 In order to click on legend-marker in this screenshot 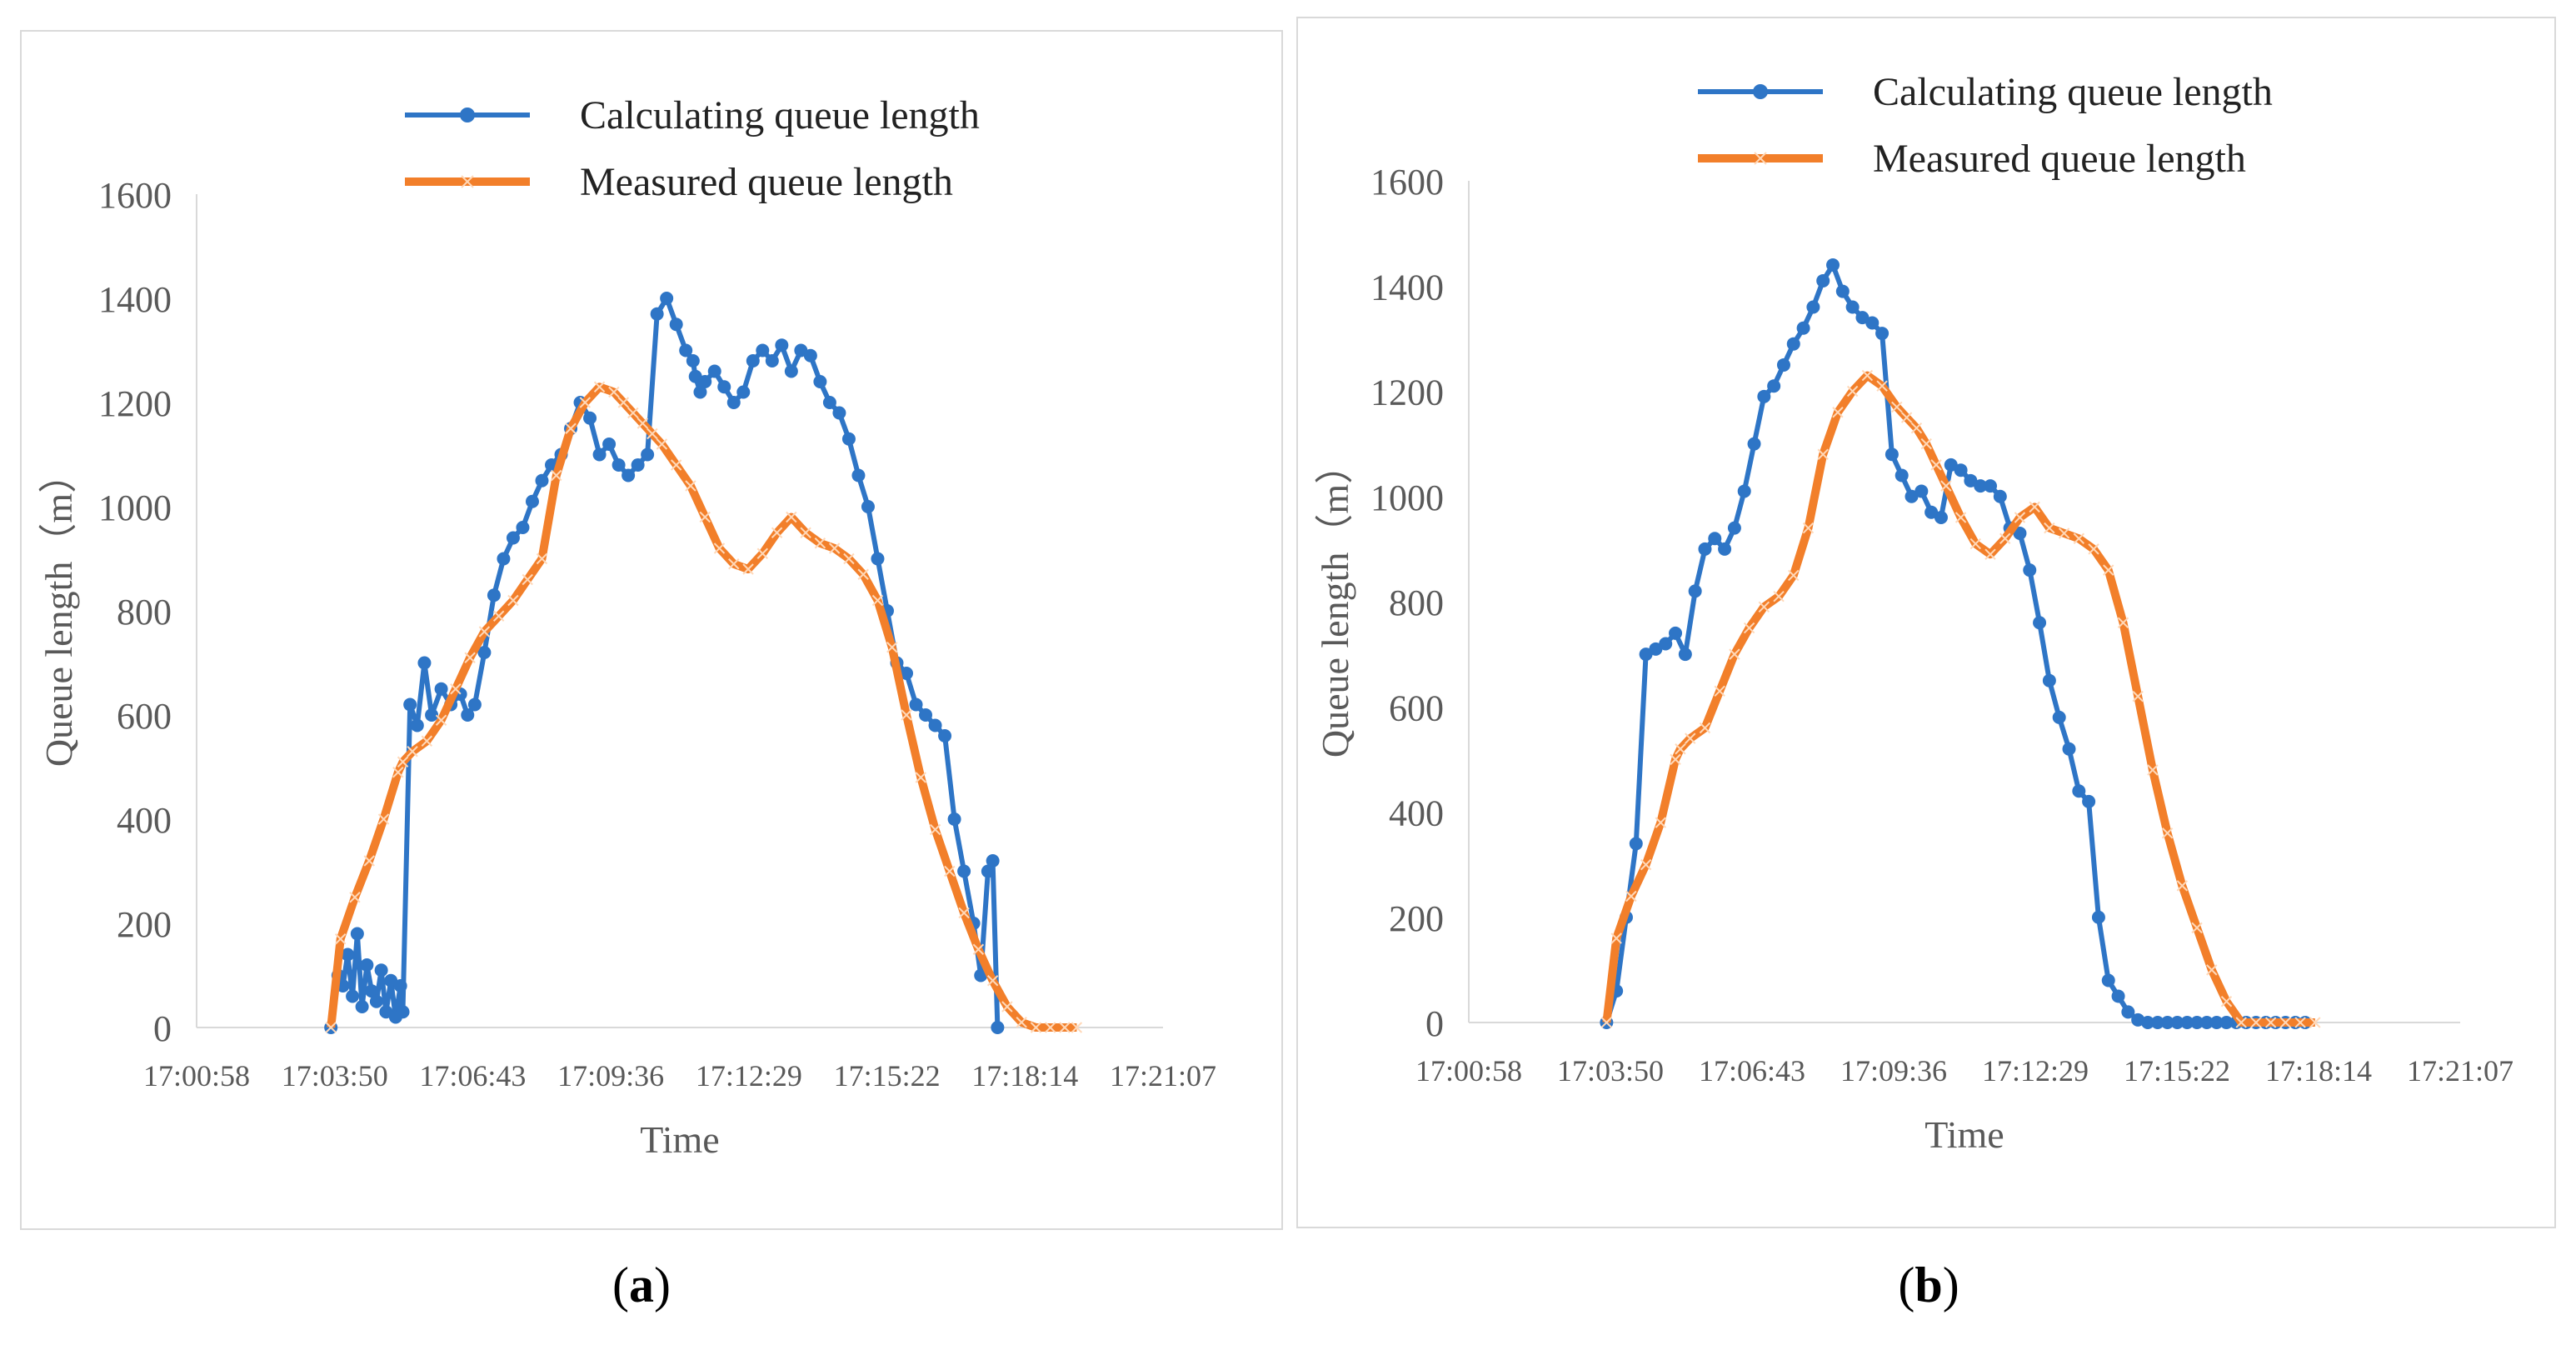, I will do `click(467, 115)`.